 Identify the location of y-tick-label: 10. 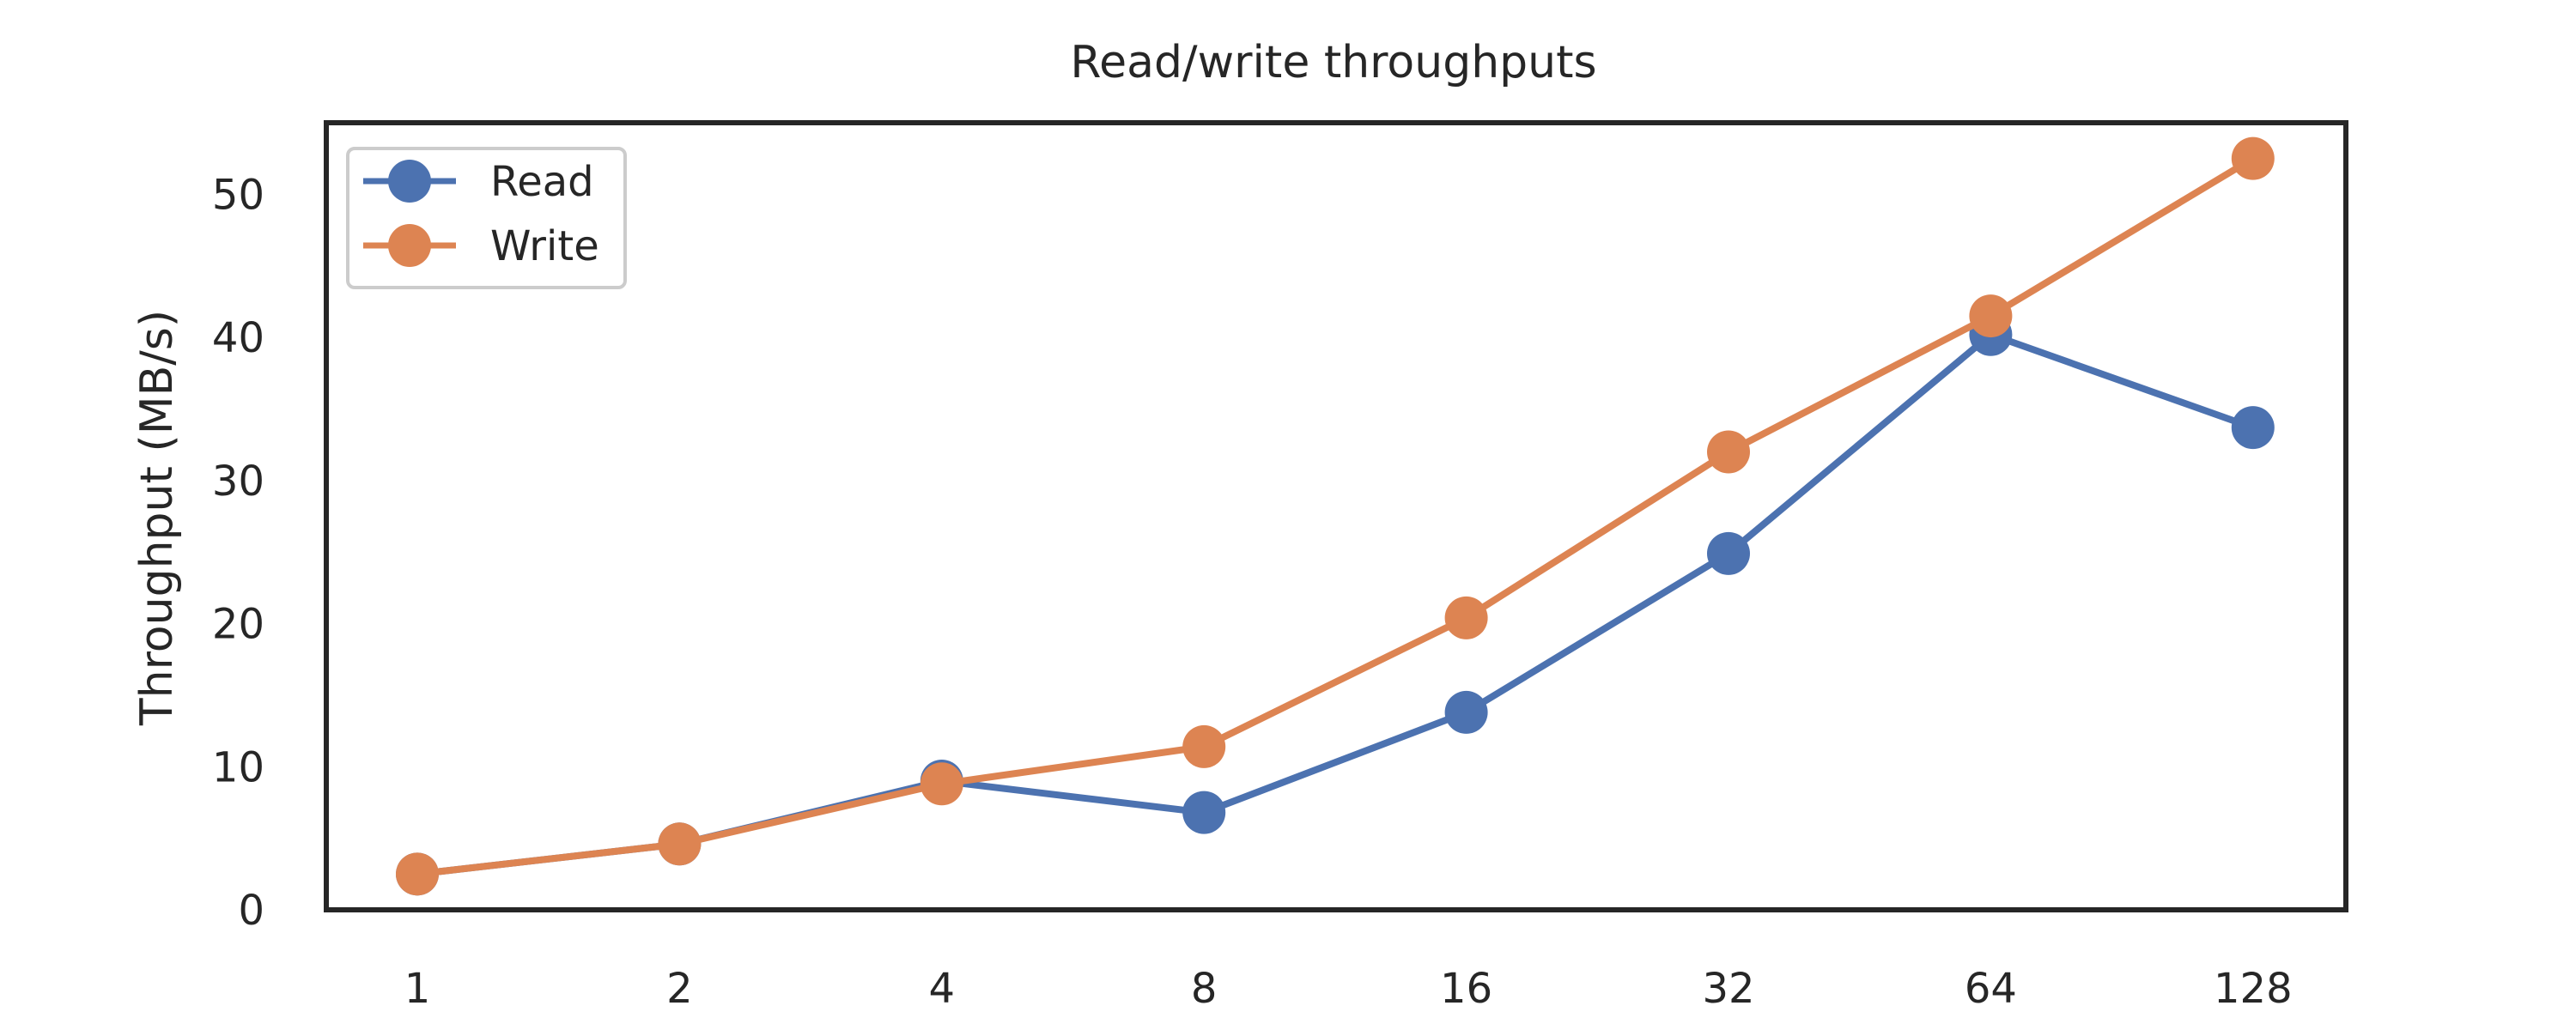
(238, 767).